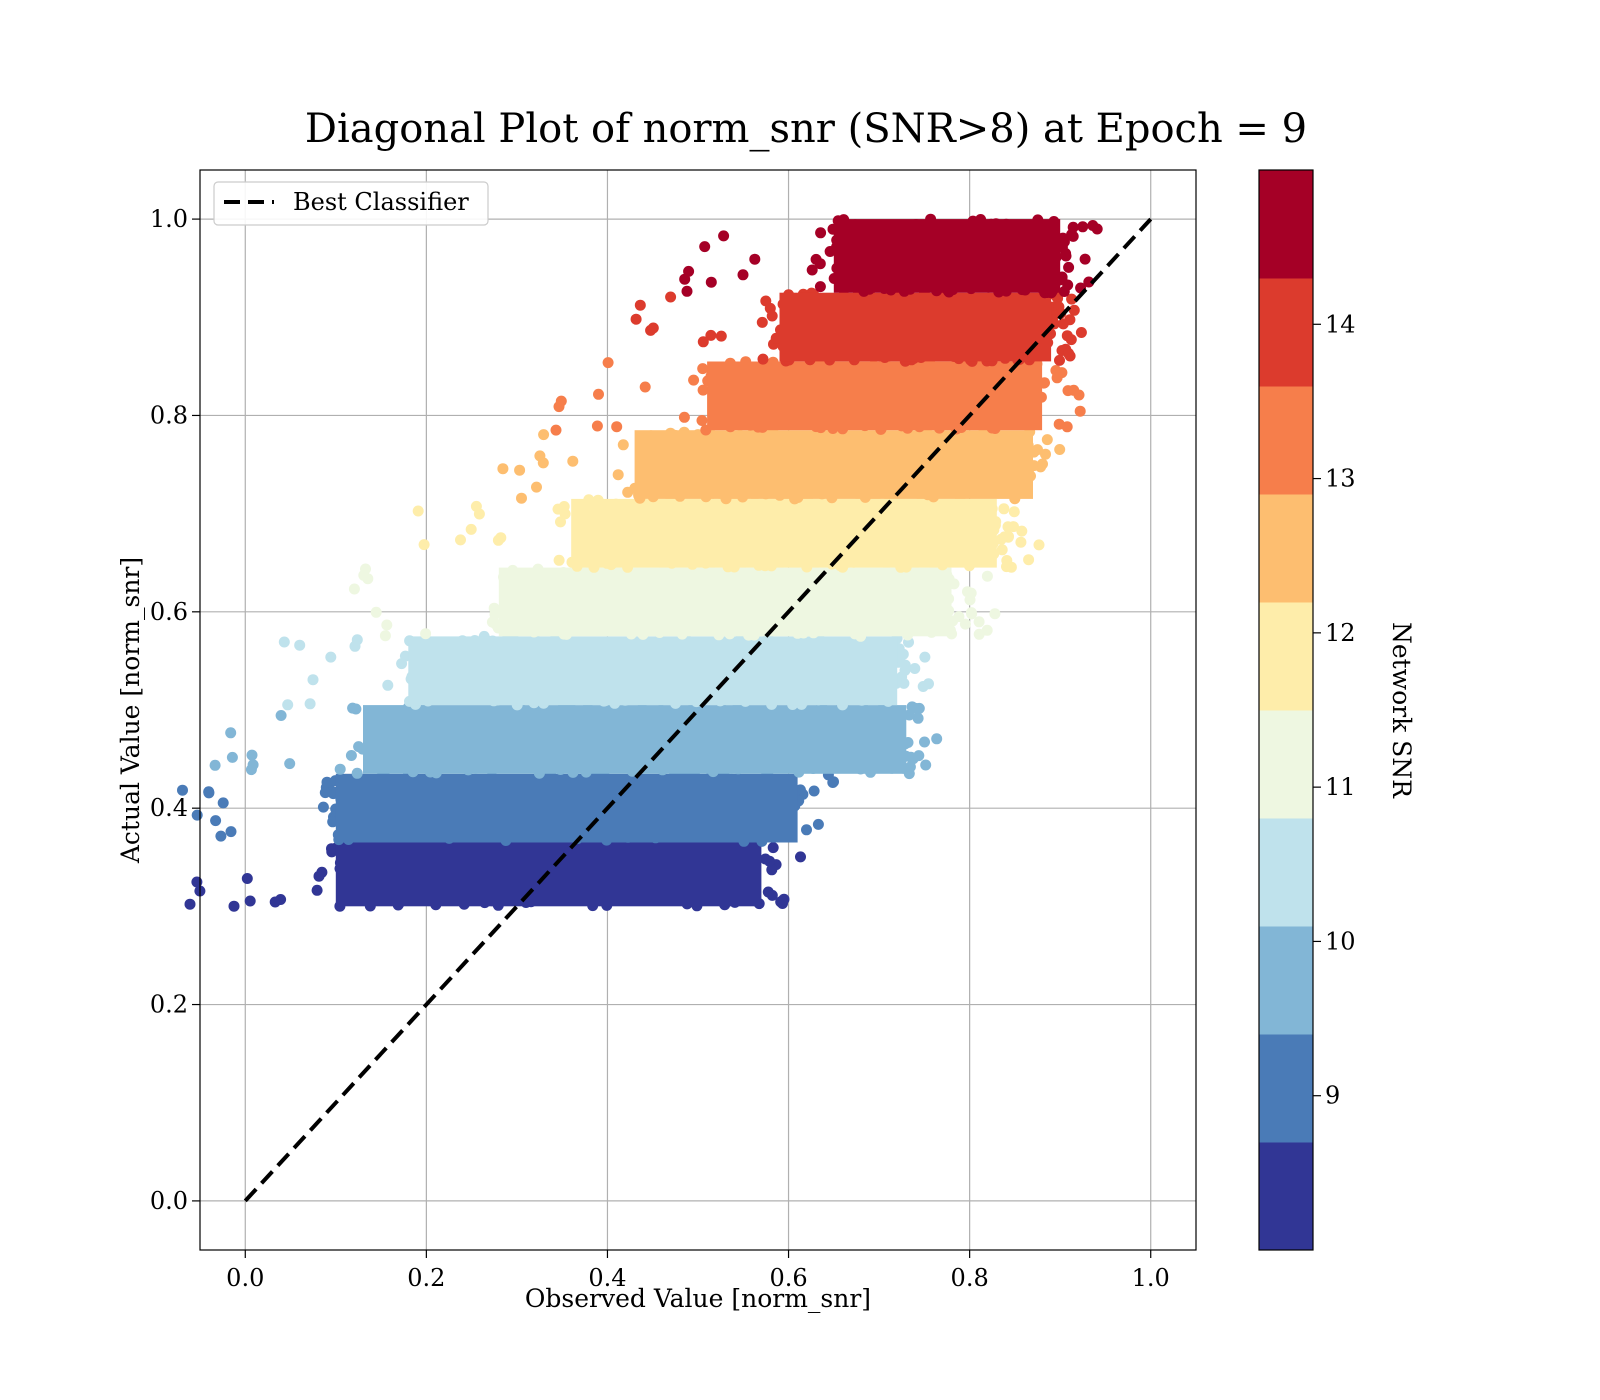 The height and width of the screenshot is (1400, 1600). Describe the element at coordinates (970, 1278) in the screenshot. I see `x-tick-label: 0.8` at that location.